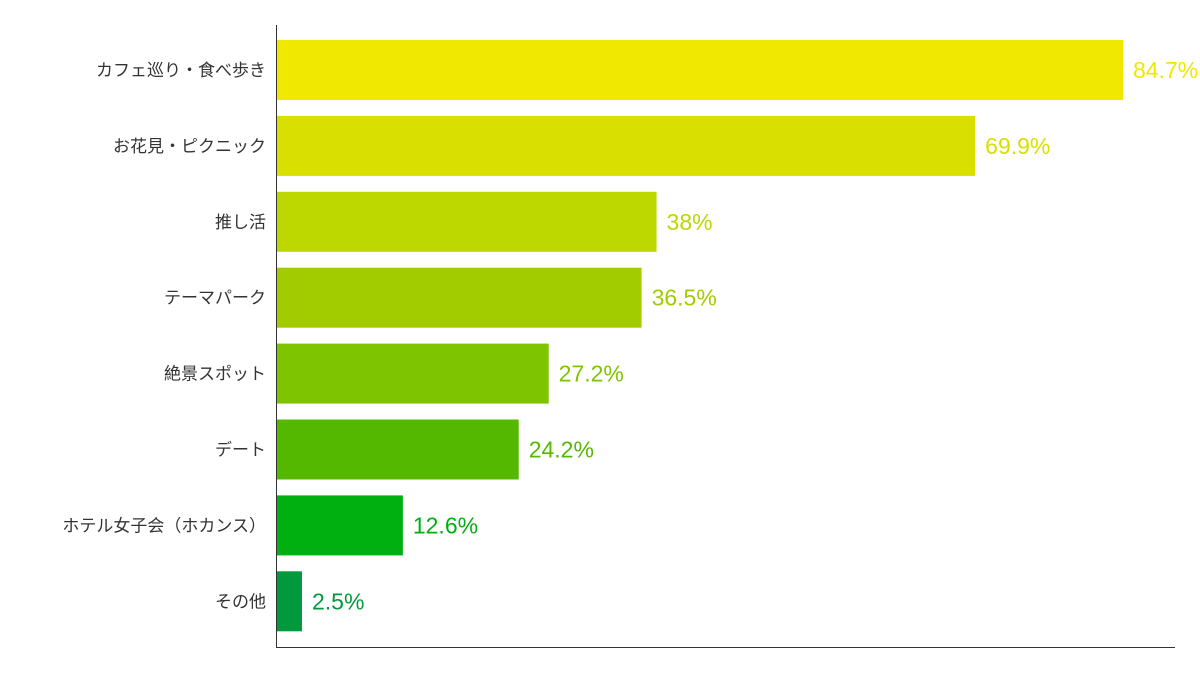  Describe the element at coordinates (189, 147) in the screenshot. I see `category-label-1: お花見・ピクニック` at that location.